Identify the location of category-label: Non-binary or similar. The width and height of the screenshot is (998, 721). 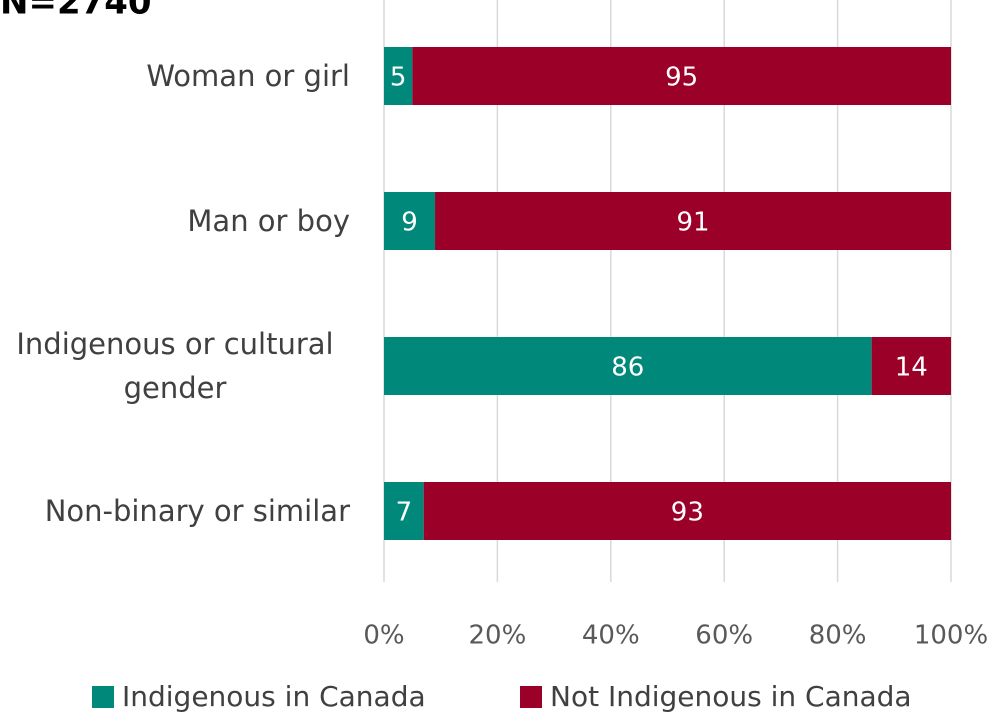
(175, 511).